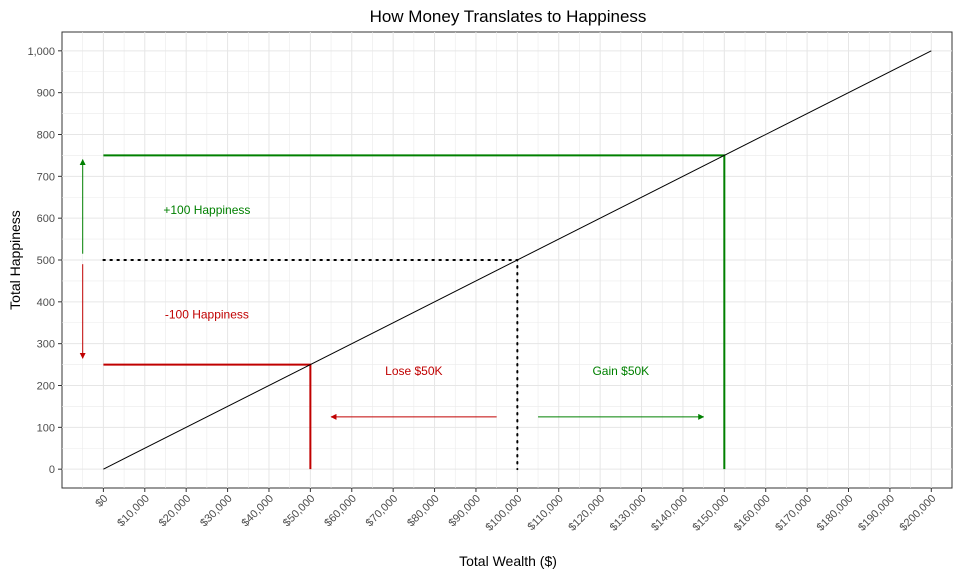  Describe the element at coordinates (504, 513) in the screenshot. I see `x-tick-label: $100,000` at that location.